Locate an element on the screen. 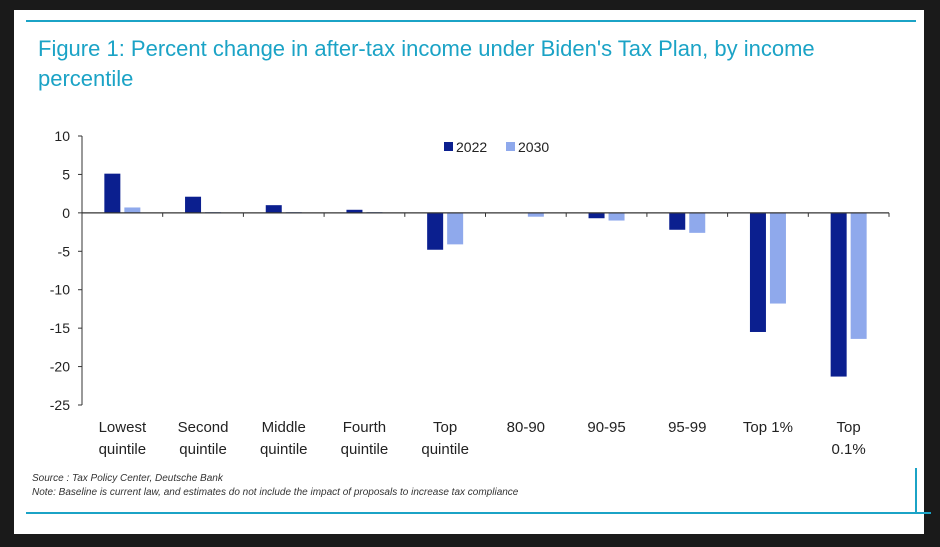  legend-label-2030: 2030 is located at coordinates (533, 147).